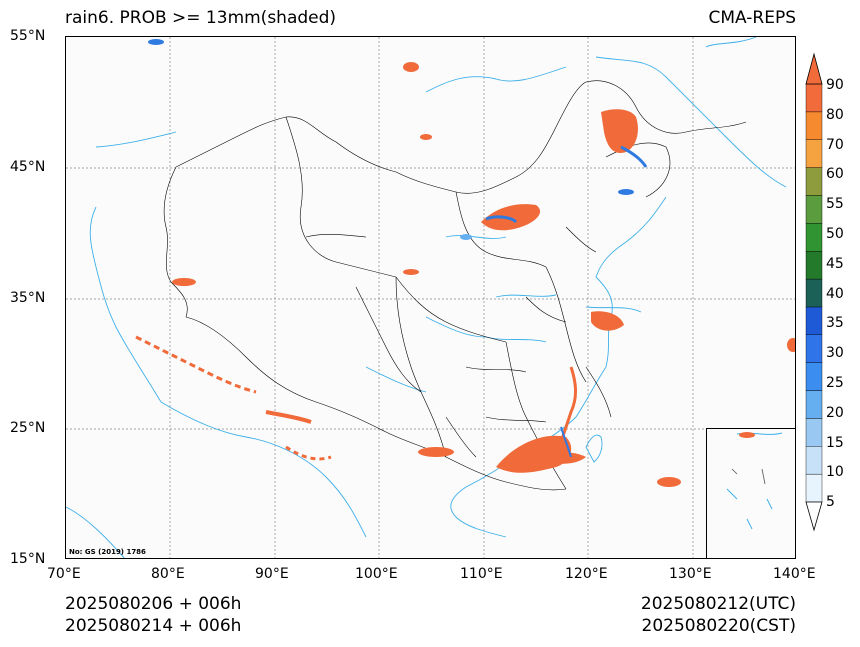 The width and height of the screenshot is (860, 647). Describe the element at coordinates (794, 574) in the screenshot. I see `lon-label: 140°E` at that location.